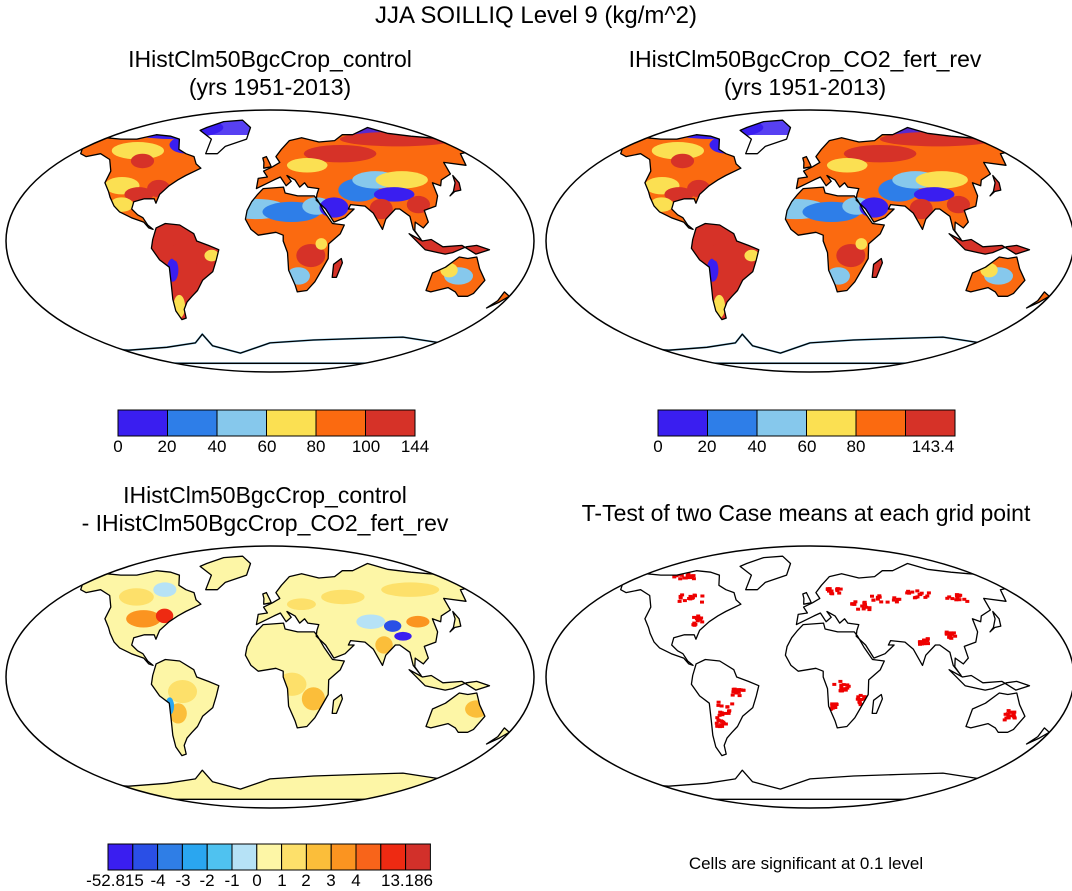 The height and width of the screenshot is (891, 1072). I want to click on colorbar-co2-fert-rev, so click(806, 423).